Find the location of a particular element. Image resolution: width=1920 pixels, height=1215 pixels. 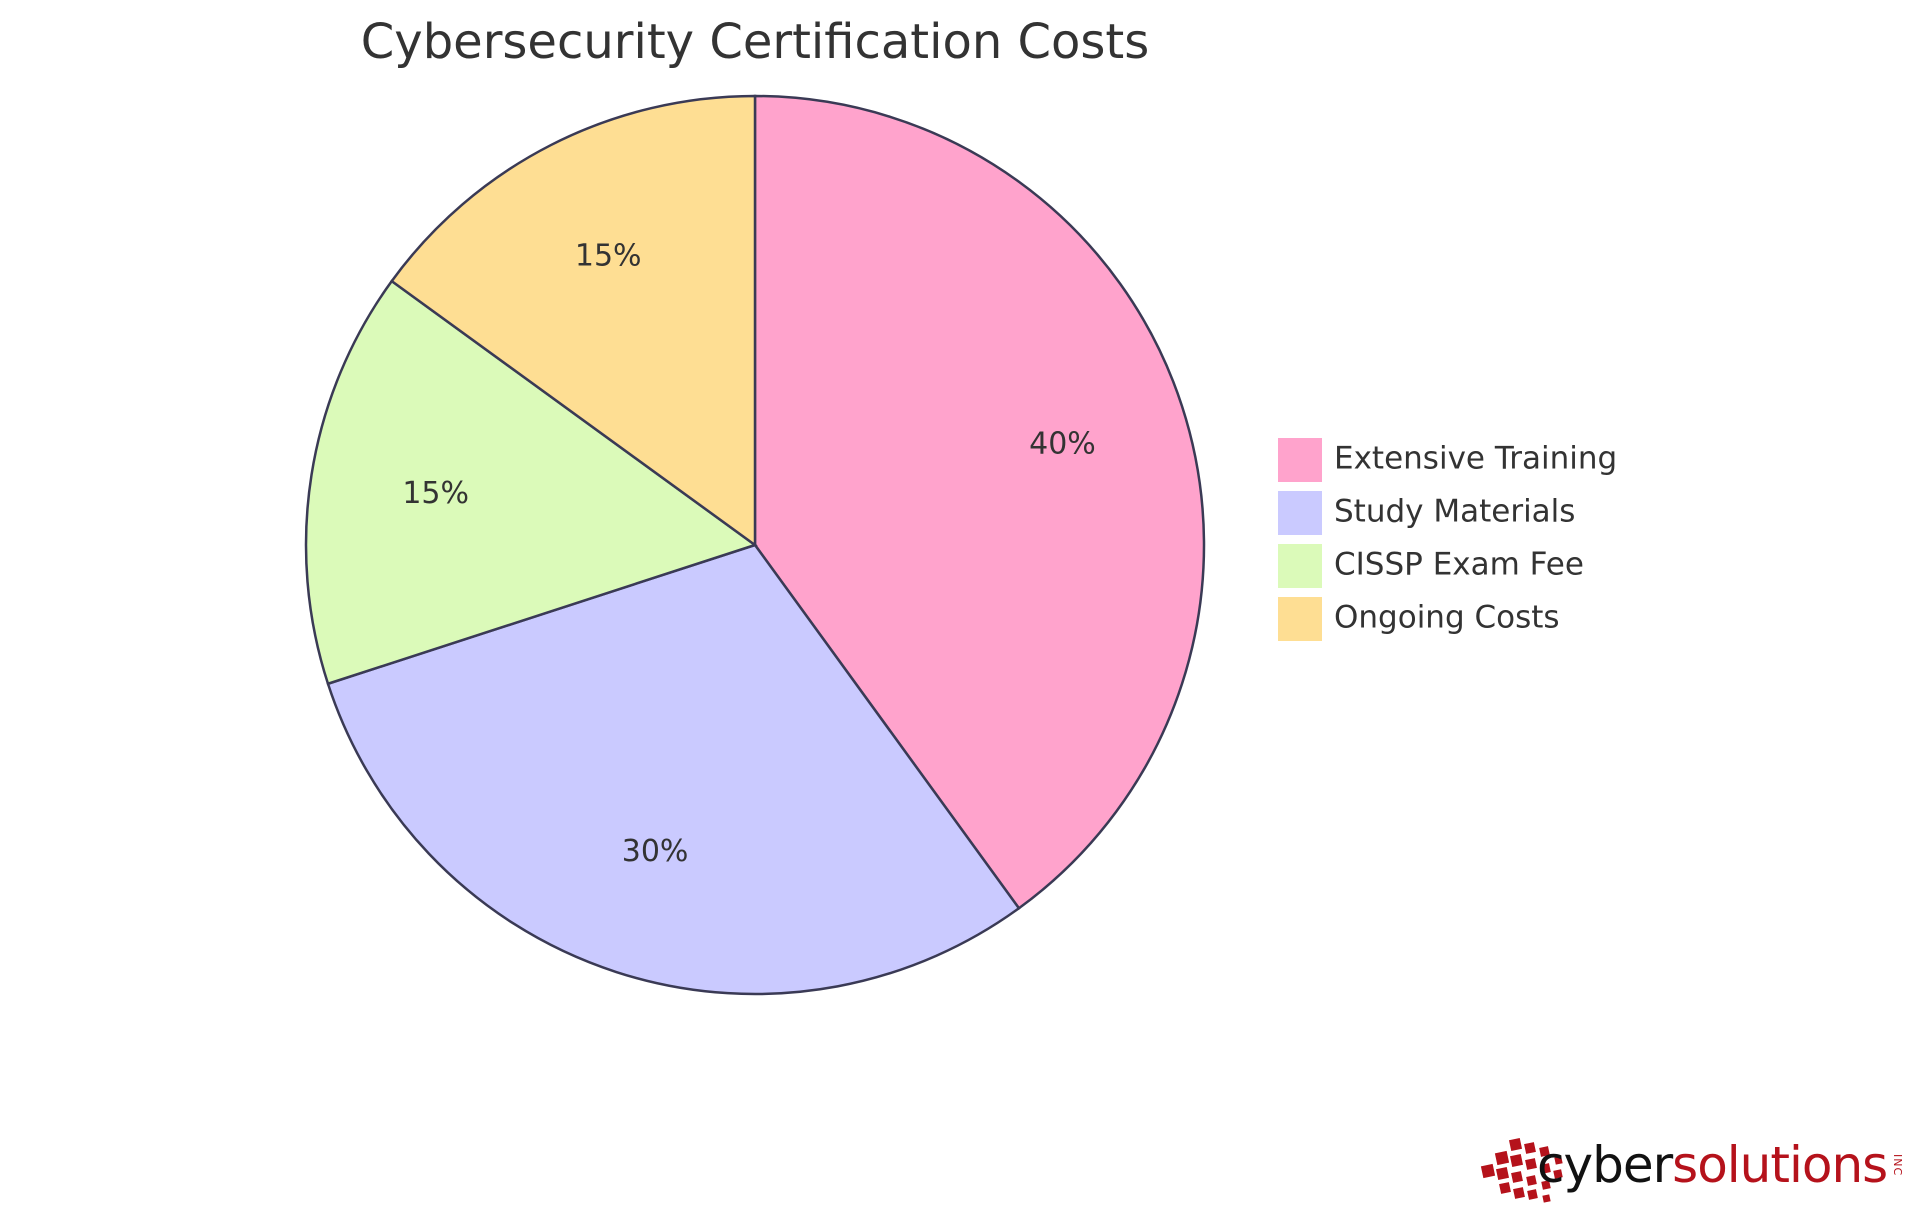

slice-percent-label: 40% is located at coordinates (1062, 444).